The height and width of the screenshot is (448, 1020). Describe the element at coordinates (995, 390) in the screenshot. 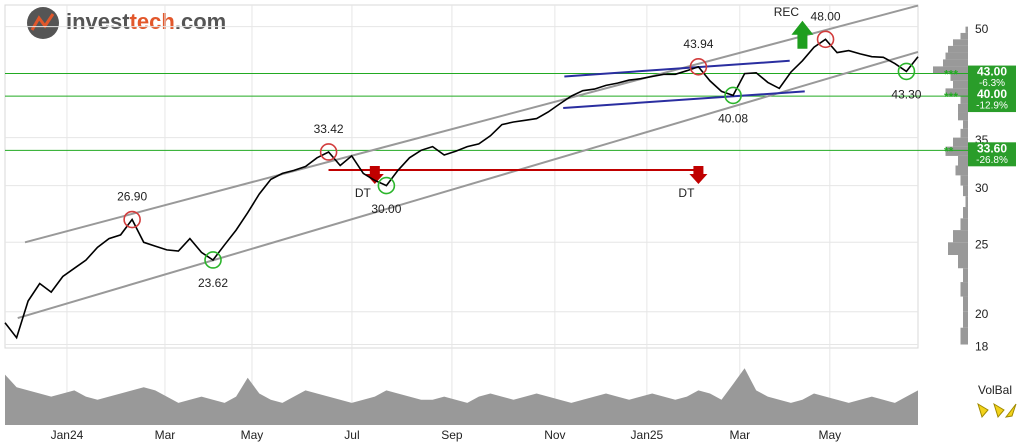

I see `volbal-label: VolBal` at that location.